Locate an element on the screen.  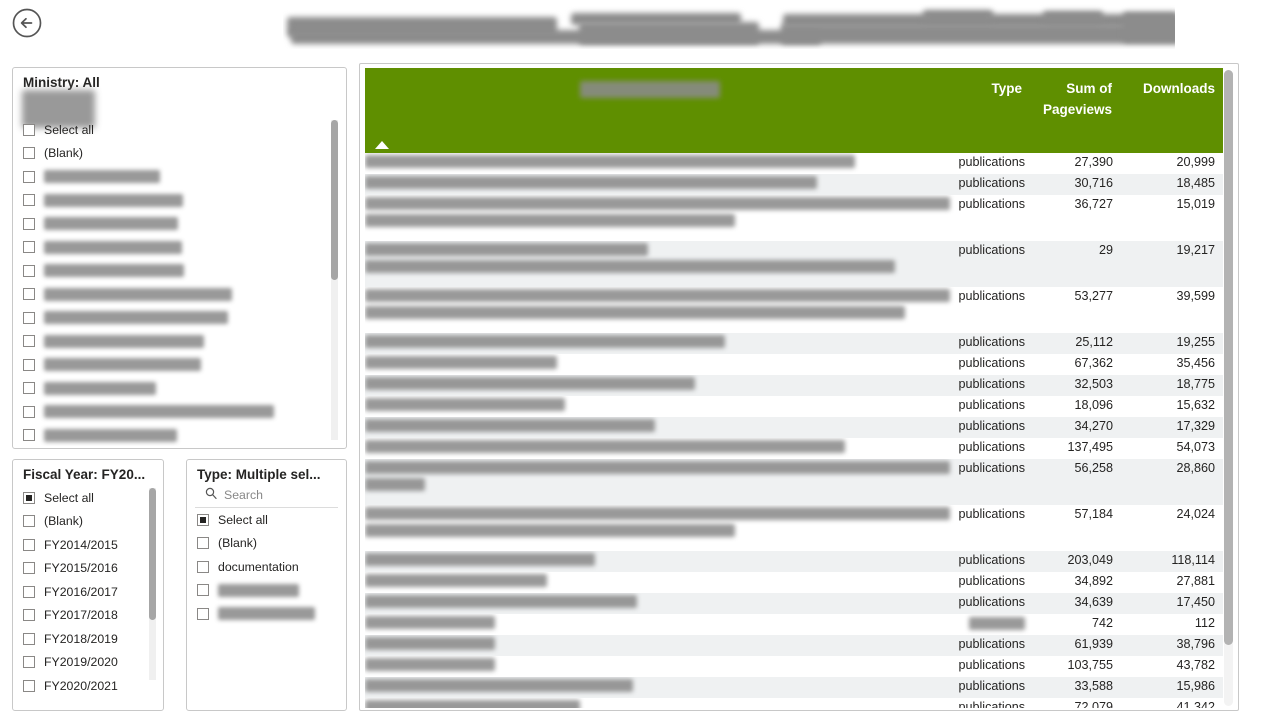
sort-ascending-icon is located at coordinates (382, 145).